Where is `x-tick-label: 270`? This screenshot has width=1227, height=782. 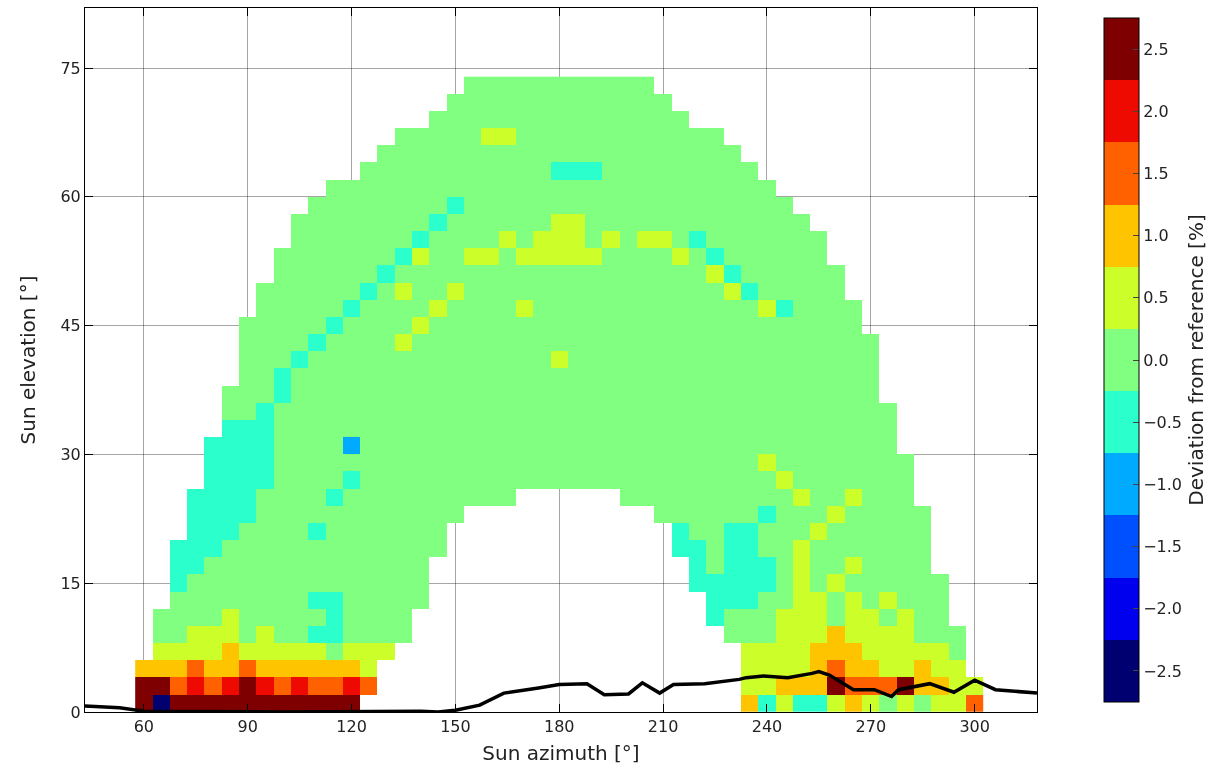 x-tick-label: 270 is located at coordinates (871, 727).